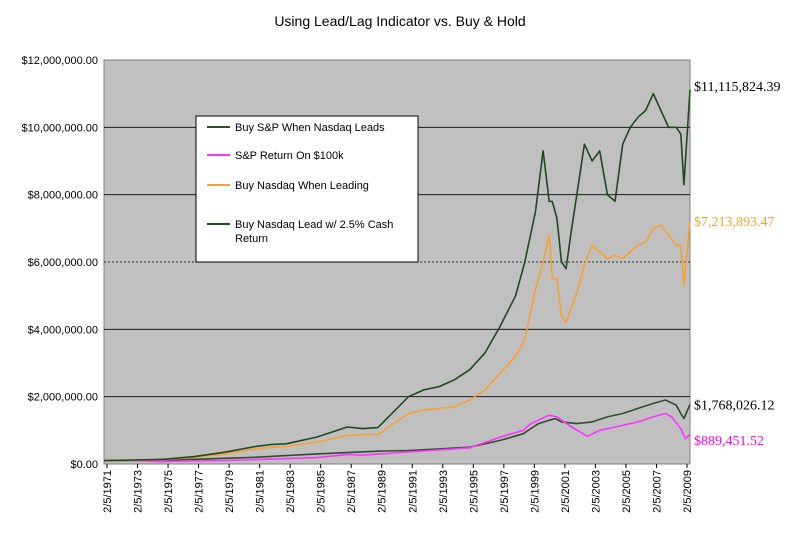  Describe the element at coordinates (413, 491) in the screenshot. I see `x-tick-label: 2/5/1991` at that location.